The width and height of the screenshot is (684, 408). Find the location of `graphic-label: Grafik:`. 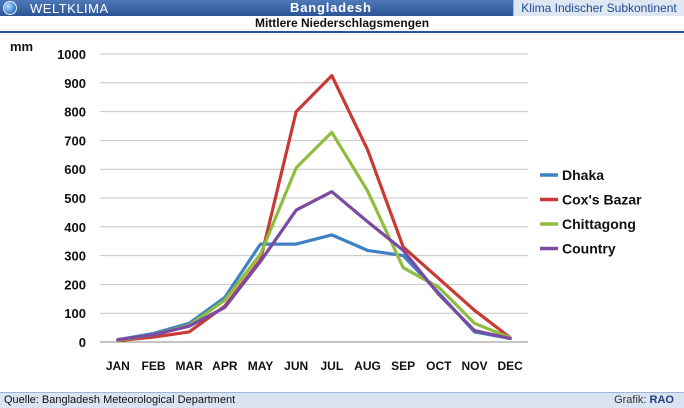

graphic-label: Grafik: is located at coordinates (630, 400).